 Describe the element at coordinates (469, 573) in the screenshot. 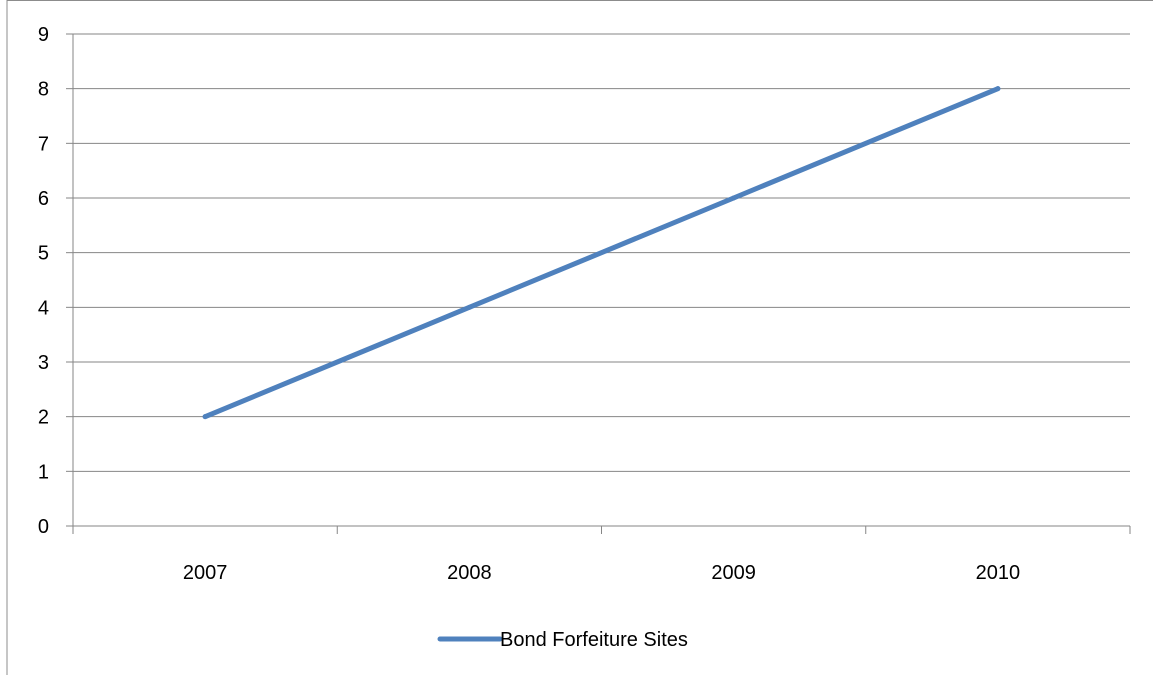

I see `x-tick-label-2008: 2008` at that location.